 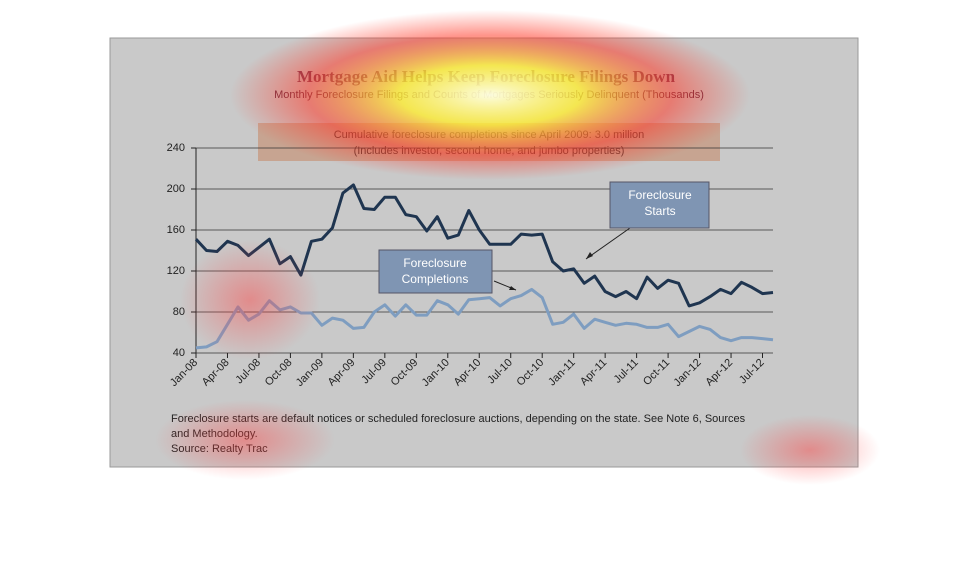 I want to click on callout-text: Starts, so click(x=659, y=211).